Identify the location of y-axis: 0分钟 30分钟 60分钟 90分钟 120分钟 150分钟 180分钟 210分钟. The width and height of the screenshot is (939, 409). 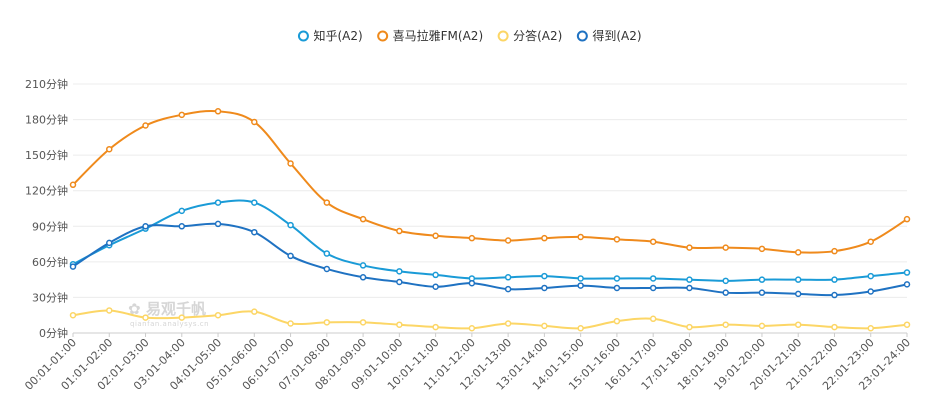
(46, 208).